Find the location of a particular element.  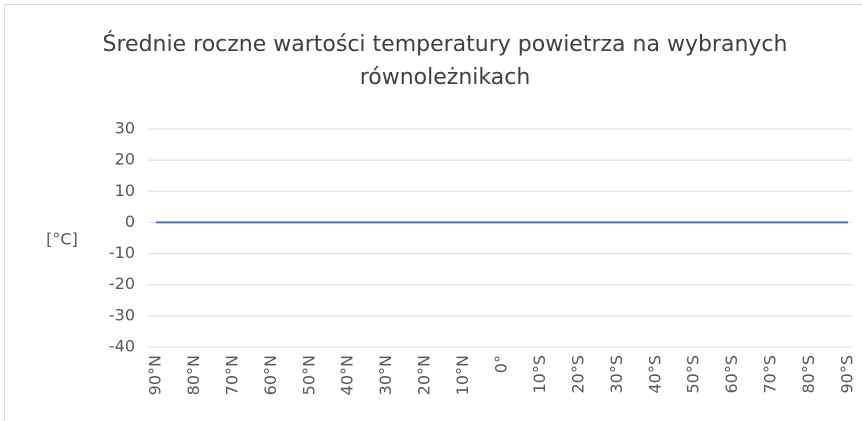

x-tick-label: 30°S is located at coordinates (616, 374).